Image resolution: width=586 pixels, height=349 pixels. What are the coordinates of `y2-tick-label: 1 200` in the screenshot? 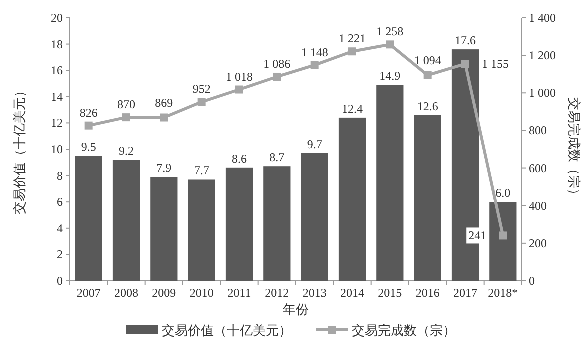 It's located at (542, 55).